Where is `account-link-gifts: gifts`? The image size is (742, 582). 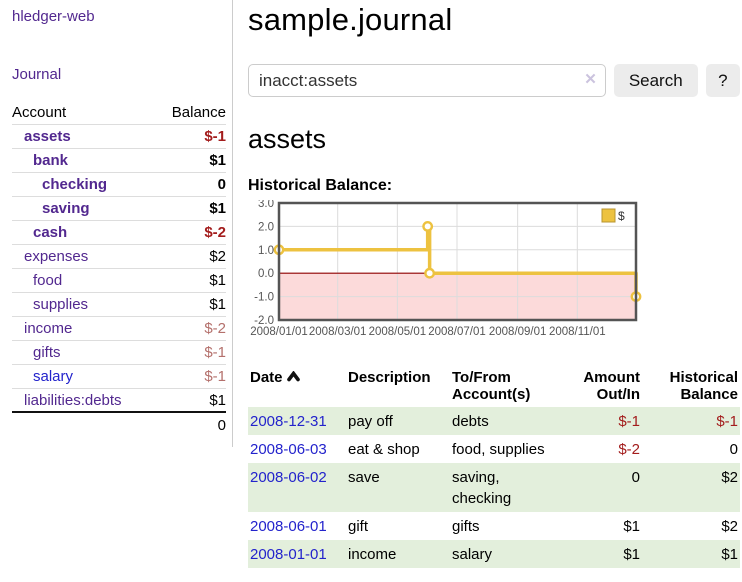 account-link-gifts: gifts is located at coordinates (47, 352).